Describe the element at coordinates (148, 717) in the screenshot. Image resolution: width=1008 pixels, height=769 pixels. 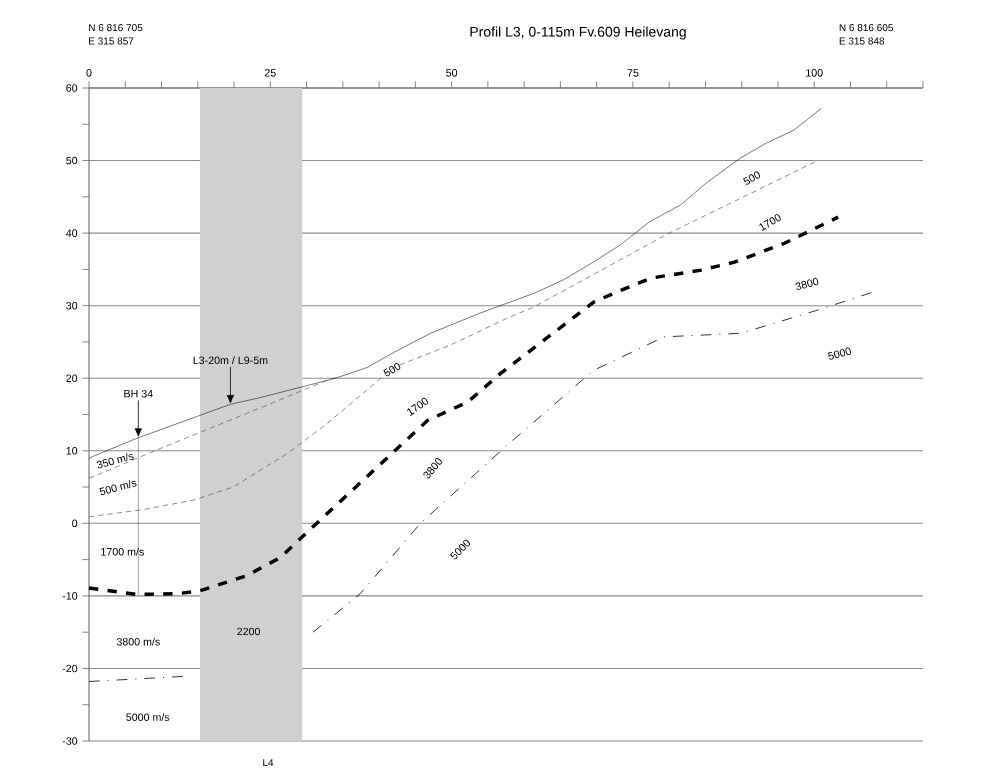
I see `annotation: 5000 m/s` at that location.